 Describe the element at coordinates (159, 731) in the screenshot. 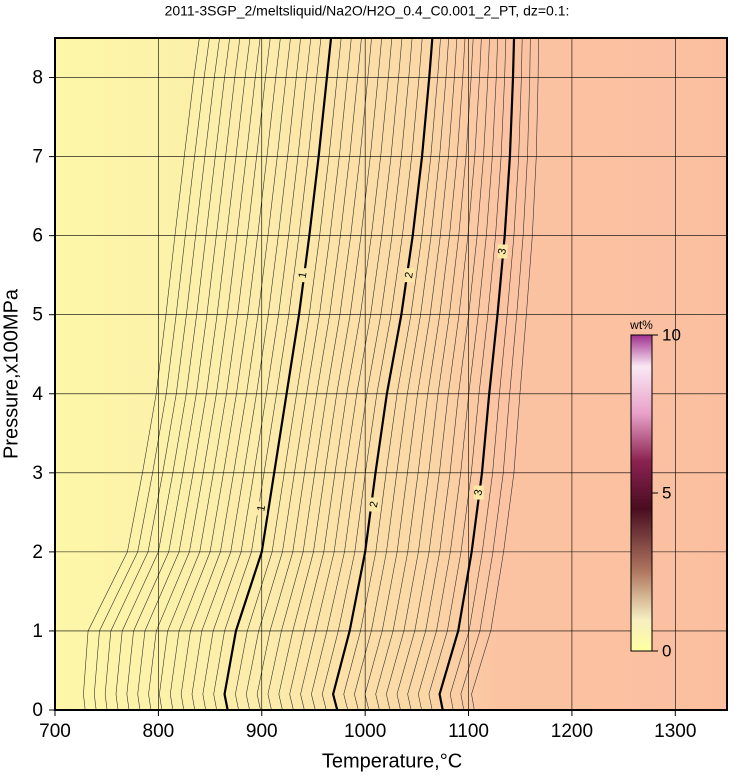

I see `x-tick-label: 800` at that location.